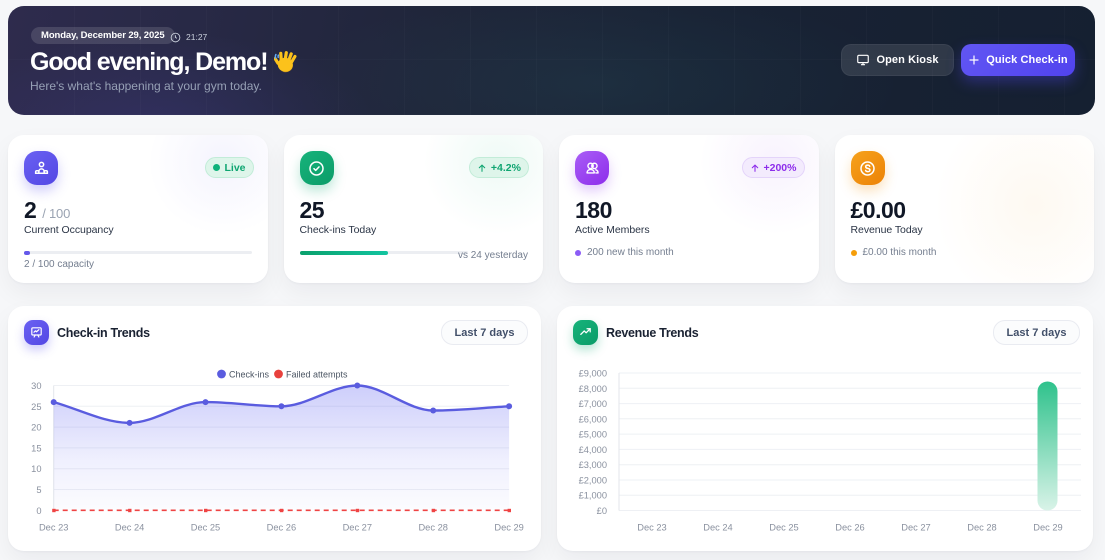 The height and width of the screenshot is (560, 1105). What do you see at coordinates (317, 375) in the screenshot?
I see `svg-text: Failed attempts` at bounding box center [317, 375].